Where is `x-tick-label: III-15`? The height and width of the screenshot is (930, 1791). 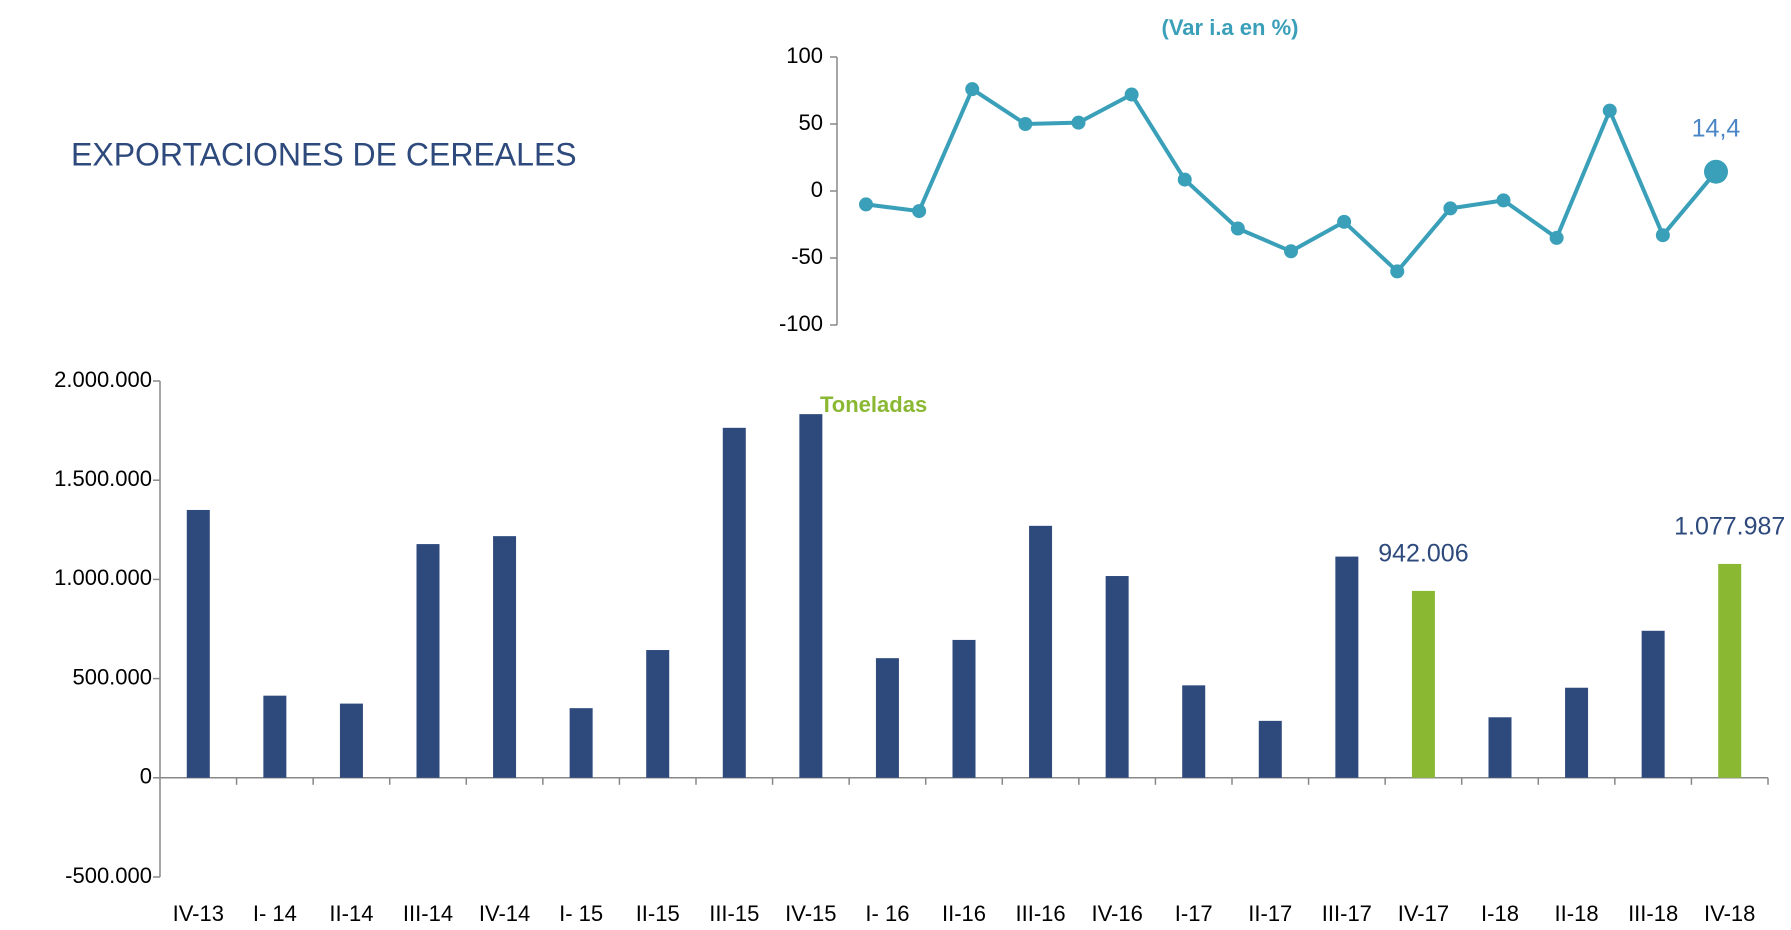
x-tick-label: III-15 is located at coordinates (734, 913).